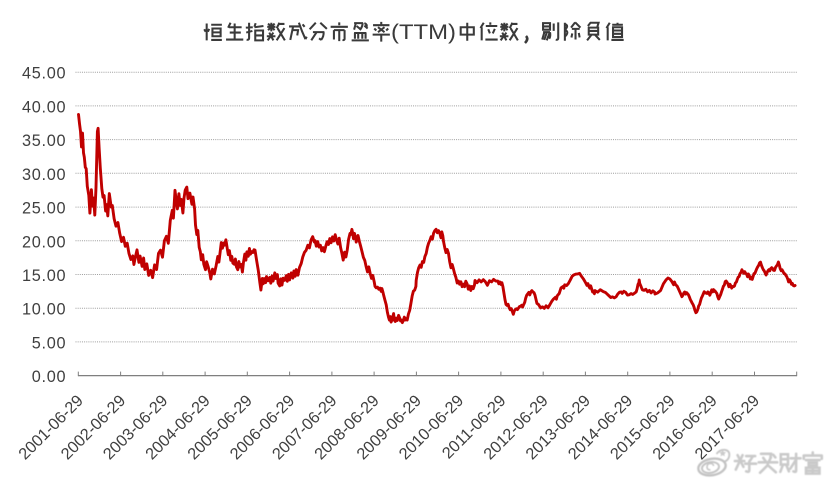 The height and width of the screenshot is (484, 830). I want to click on svg-text: 10.00, so click(44, 310).